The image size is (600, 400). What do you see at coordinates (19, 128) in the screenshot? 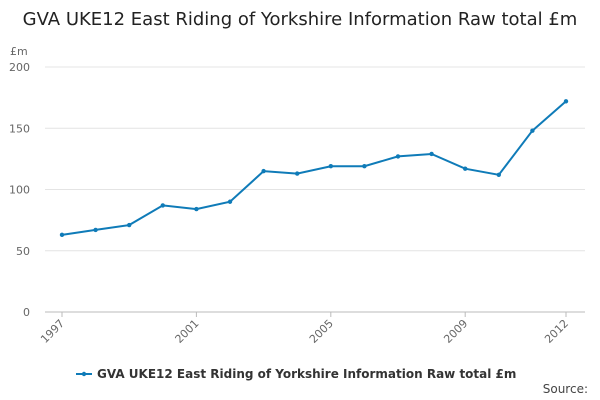
I see `y-tick-label: 150` at bounding box center [19, 128].